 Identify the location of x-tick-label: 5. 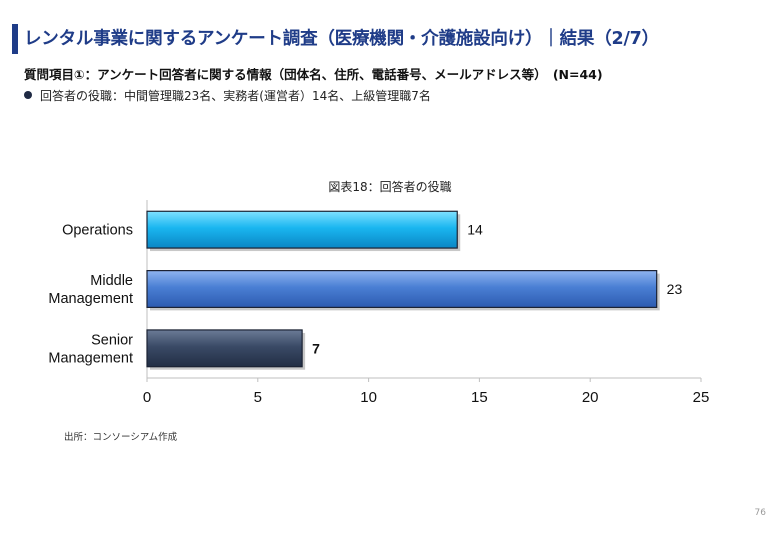
(258, 397).